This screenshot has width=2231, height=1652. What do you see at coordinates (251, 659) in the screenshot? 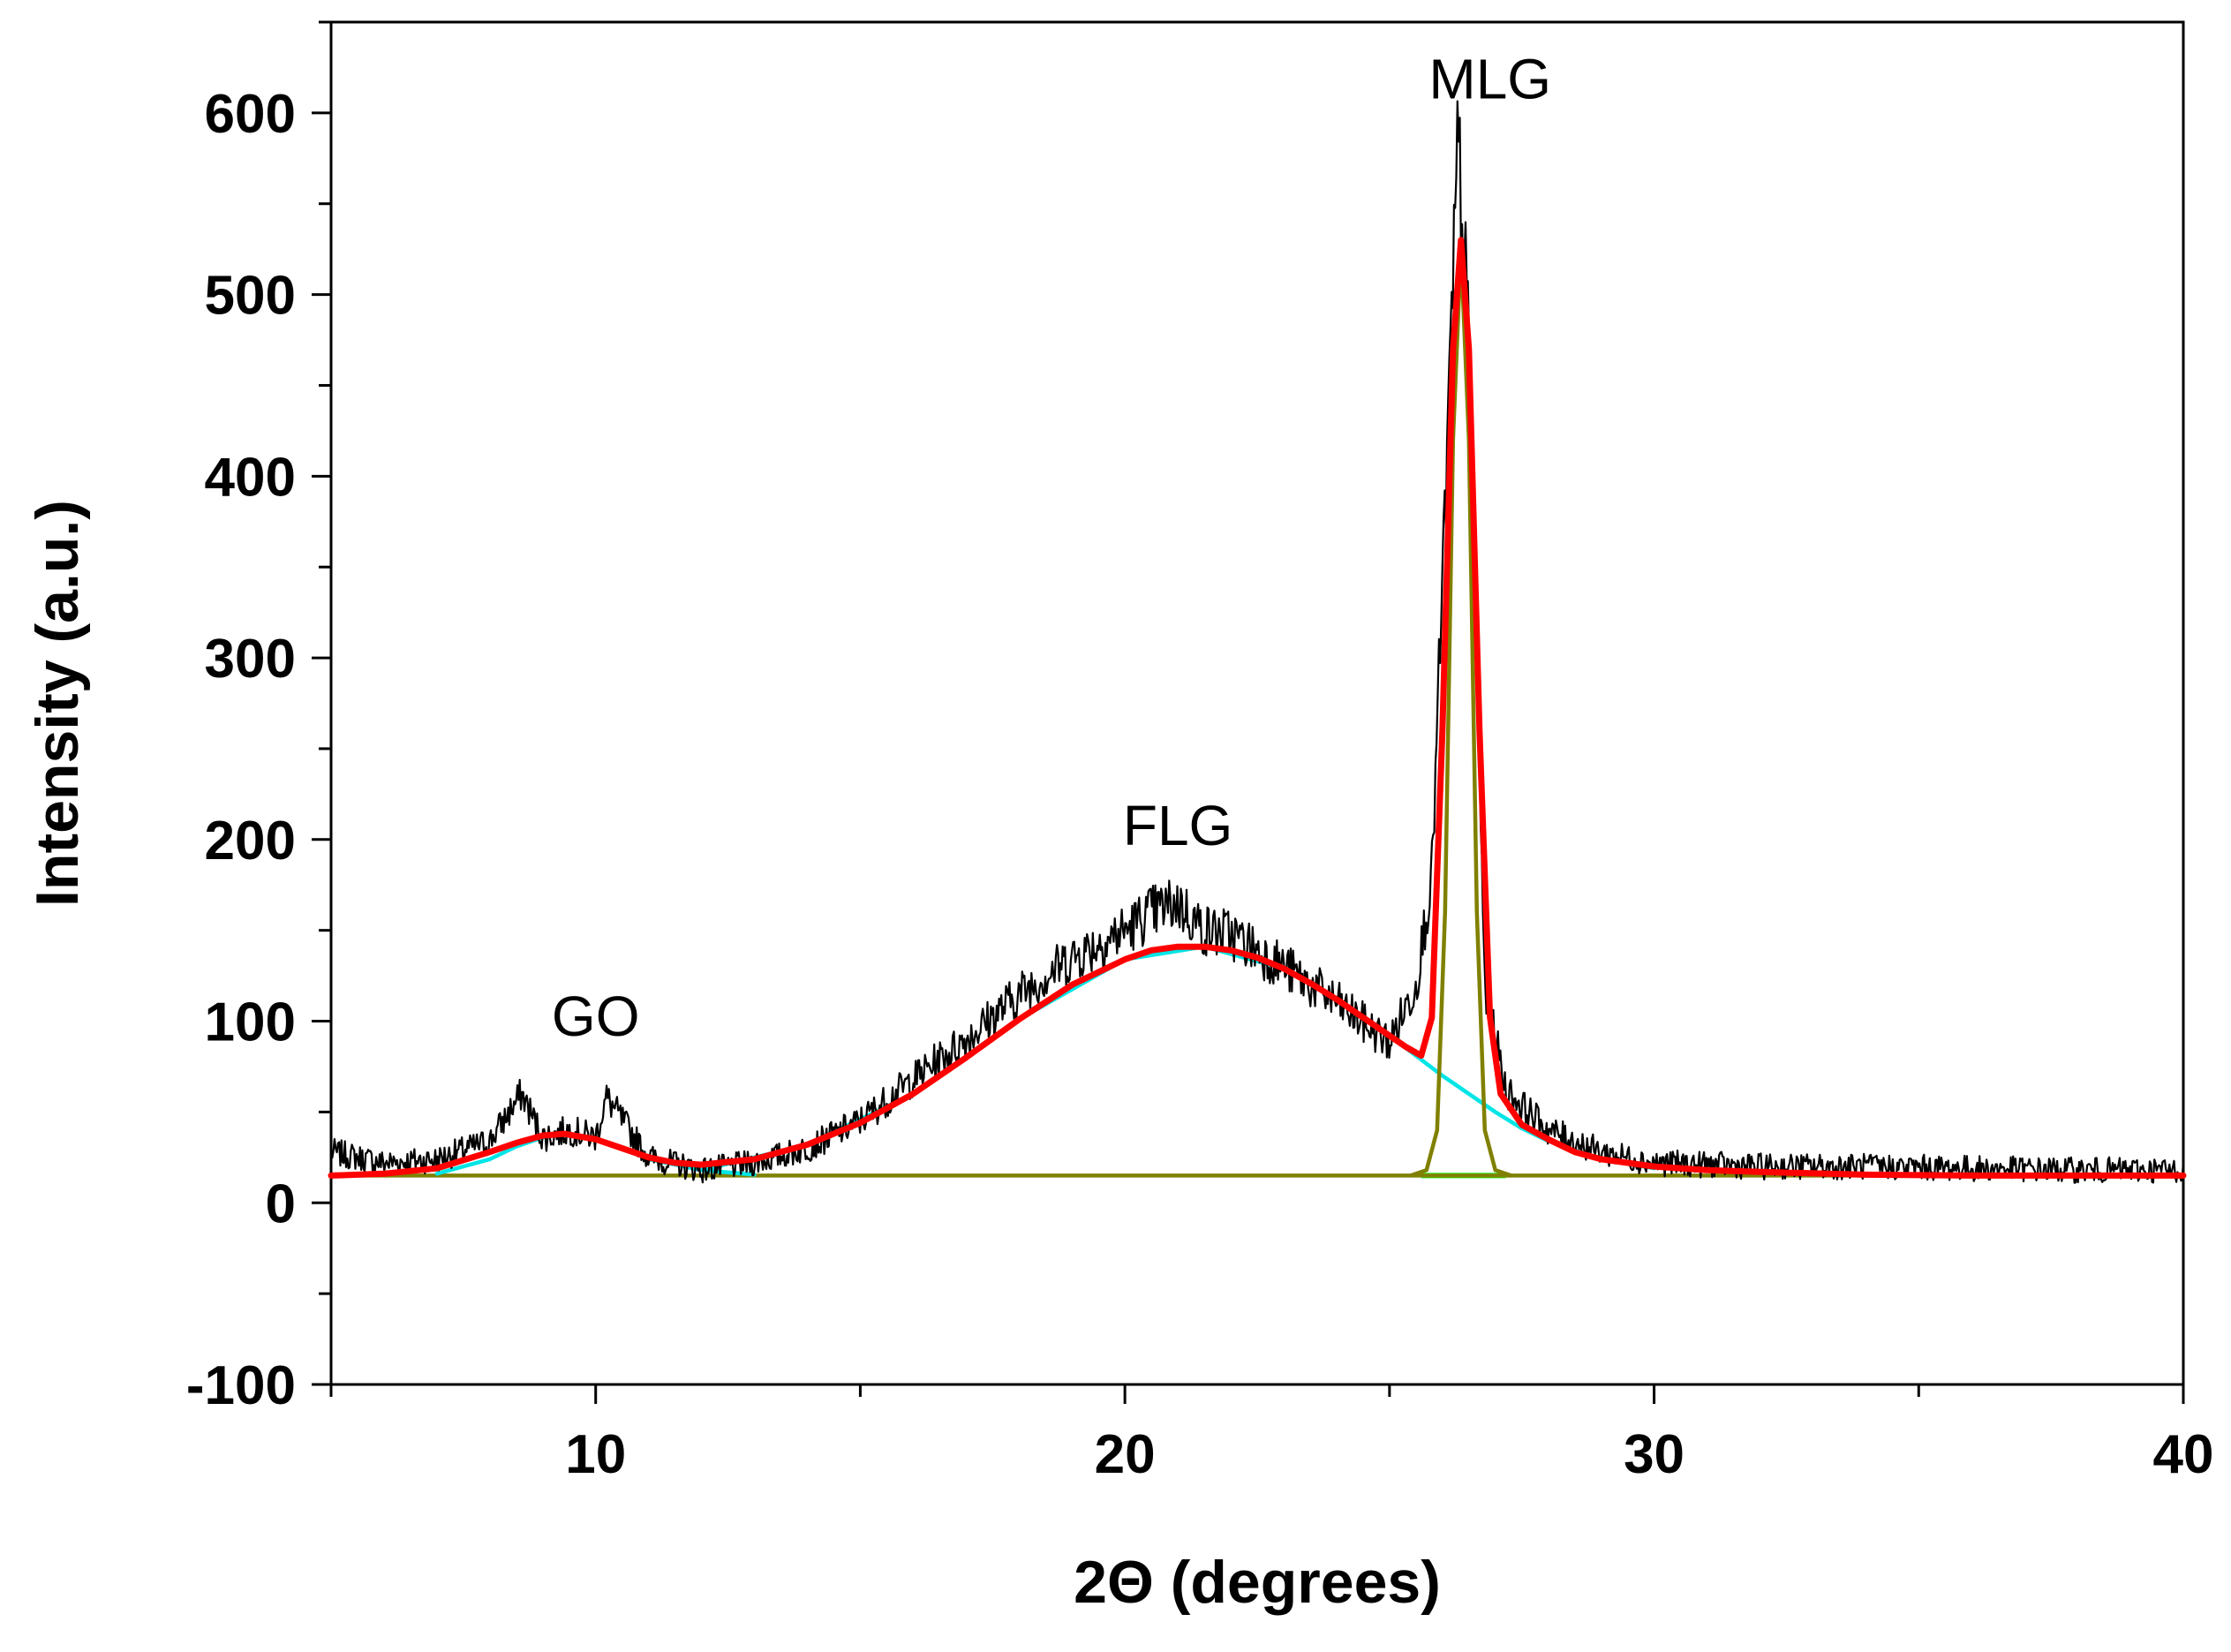
I see `y-tick-label: 300` at bounding box center [251, 659].